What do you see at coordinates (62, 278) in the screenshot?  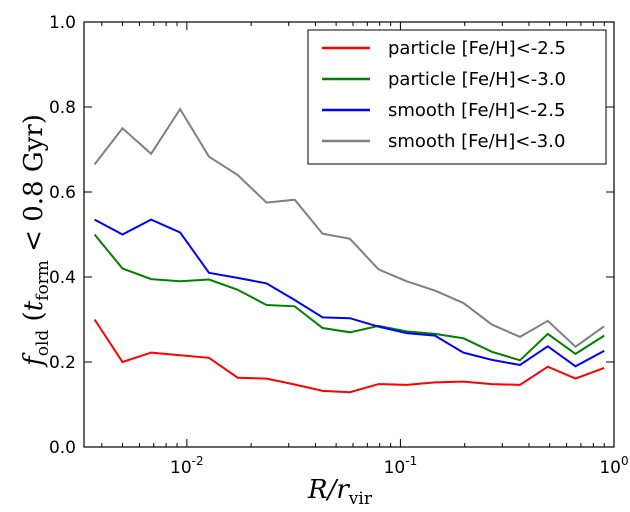 I see `y-tick-label: 0.4` at bounding box center [62, 278].